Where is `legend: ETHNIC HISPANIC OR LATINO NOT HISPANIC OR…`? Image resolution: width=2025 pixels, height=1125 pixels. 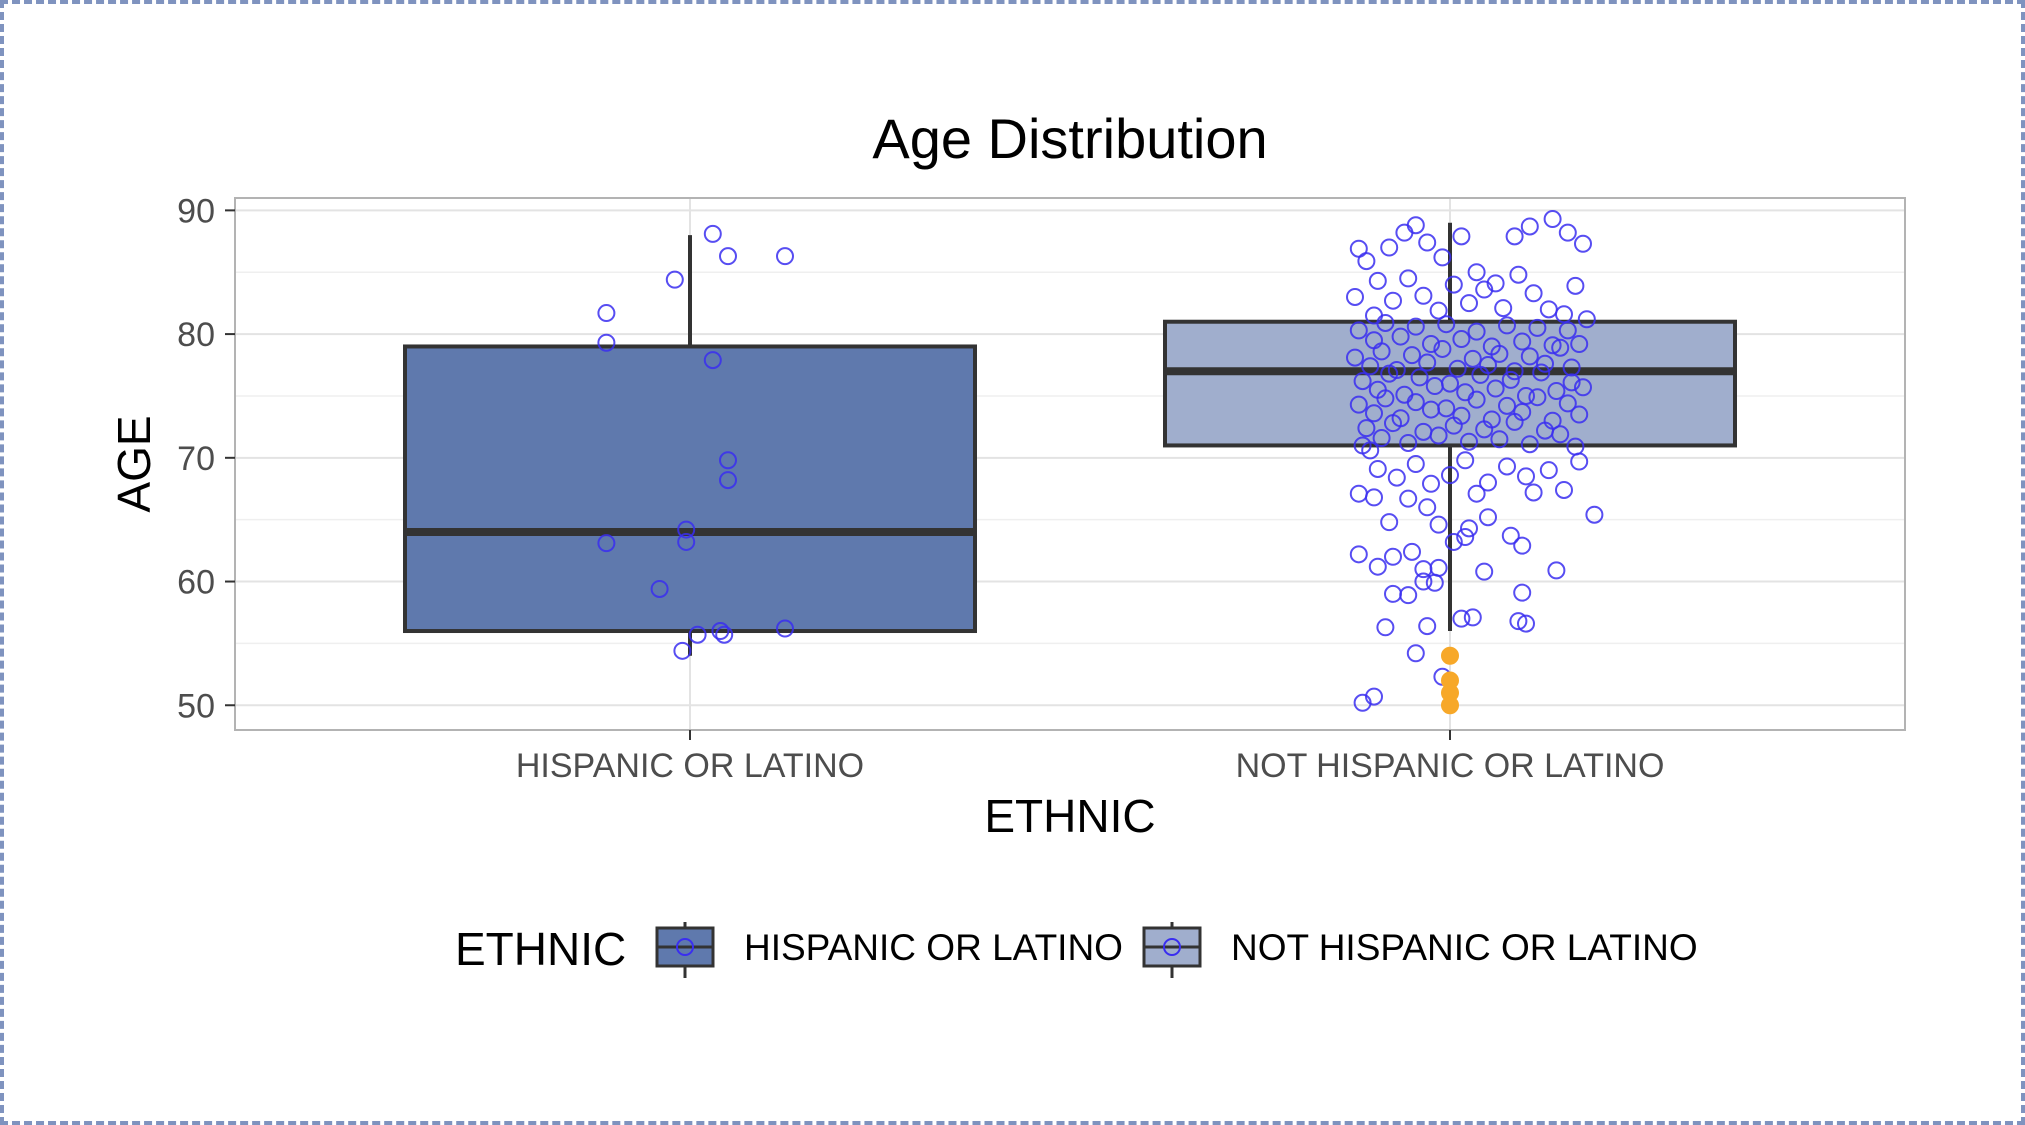
legend: ETHNIC HISPANIC OR LATINO NOT HISPANIC OR… is located at coordinates (1076, 950).